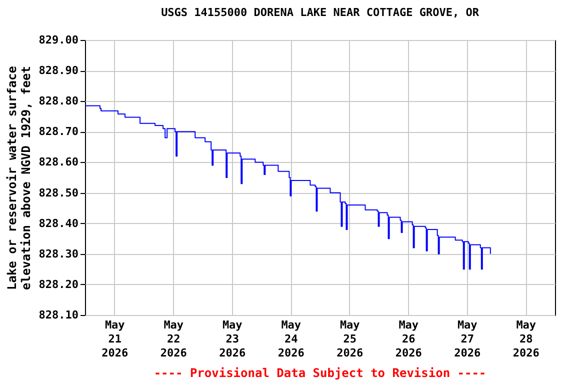 The width and height of the screenshot is (576, 384). Describe the element at coordinates (18, 178) in the screenshot. I see `y-axis-title: Lake or reservoir water surface elevation above NGVD 1929, feet` at that location.